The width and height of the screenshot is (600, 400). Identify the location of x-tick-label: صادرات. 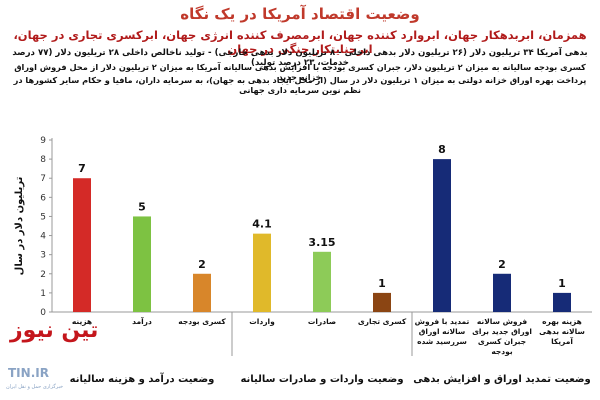
(322, 321).